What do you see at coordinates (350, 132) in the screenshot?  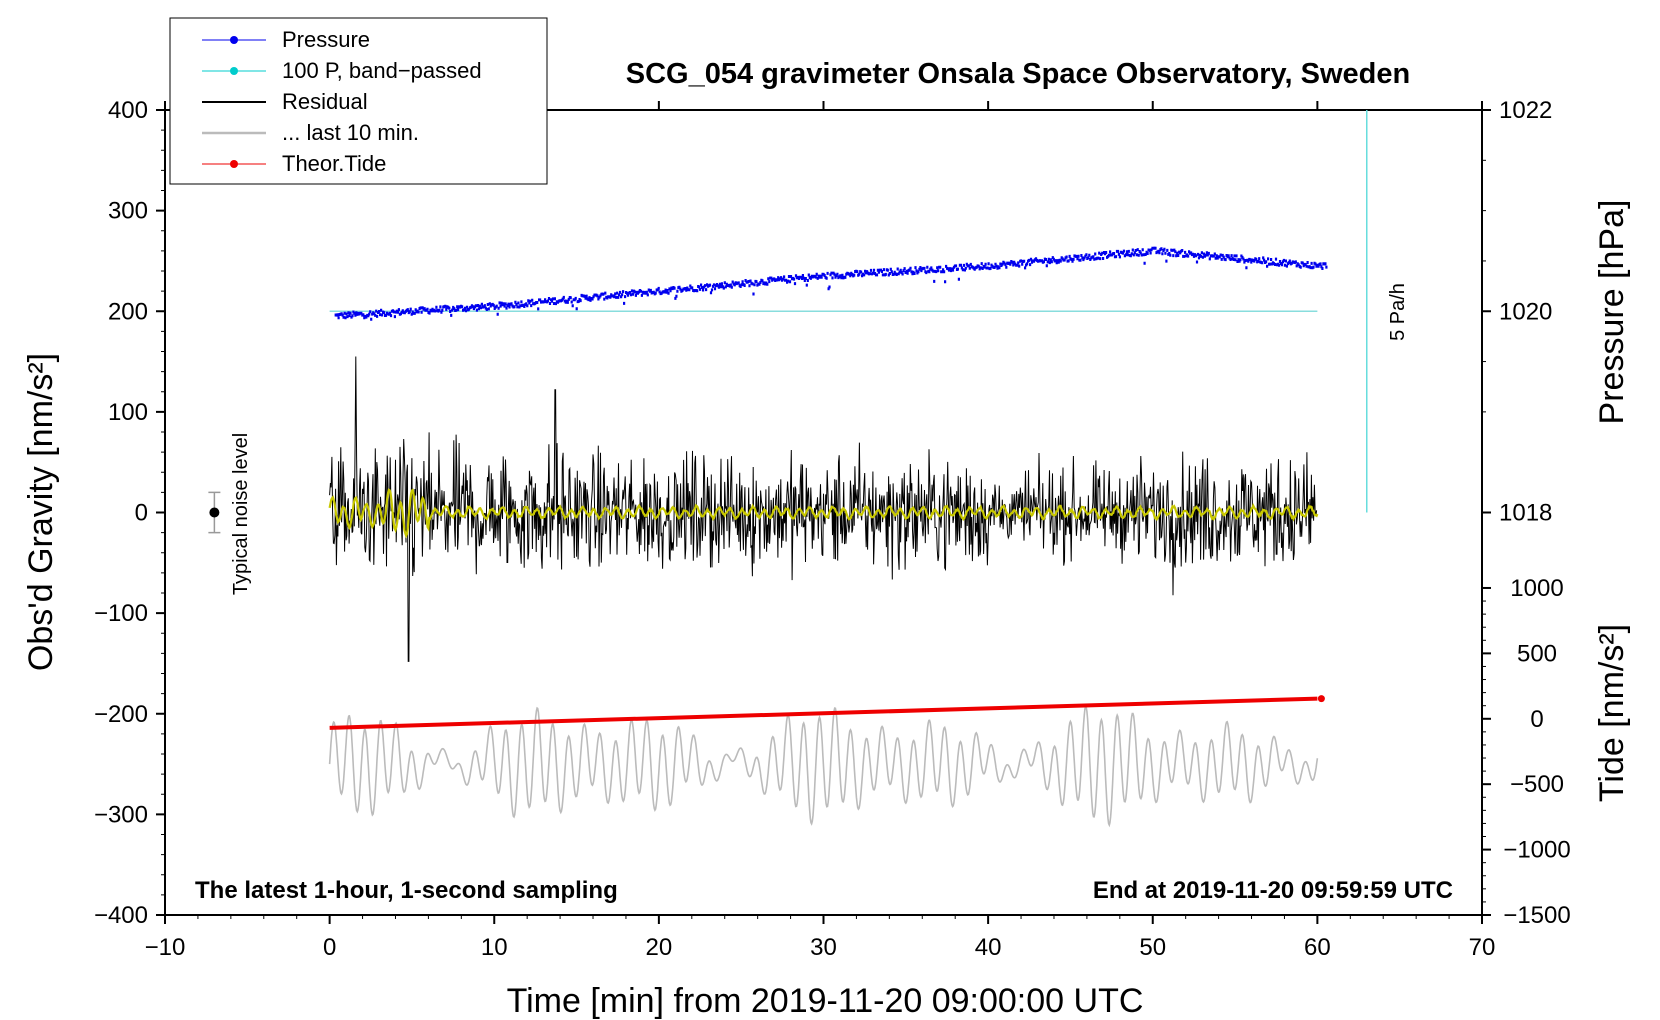 I see `legend-label: ... last 10 min.` at bounding box center [350, 132].